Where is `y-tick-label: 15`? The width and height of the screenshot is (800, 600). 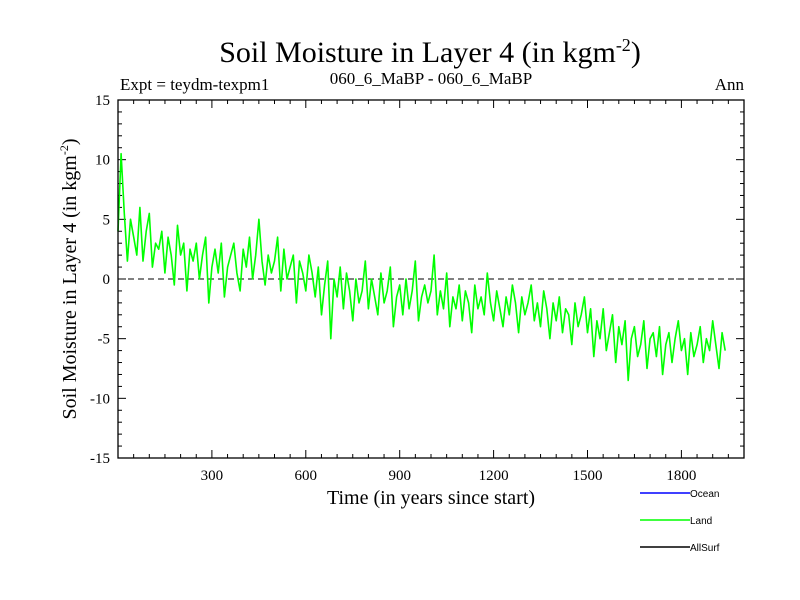
y-tick-label: 15 is located at coordinates (102, 101).